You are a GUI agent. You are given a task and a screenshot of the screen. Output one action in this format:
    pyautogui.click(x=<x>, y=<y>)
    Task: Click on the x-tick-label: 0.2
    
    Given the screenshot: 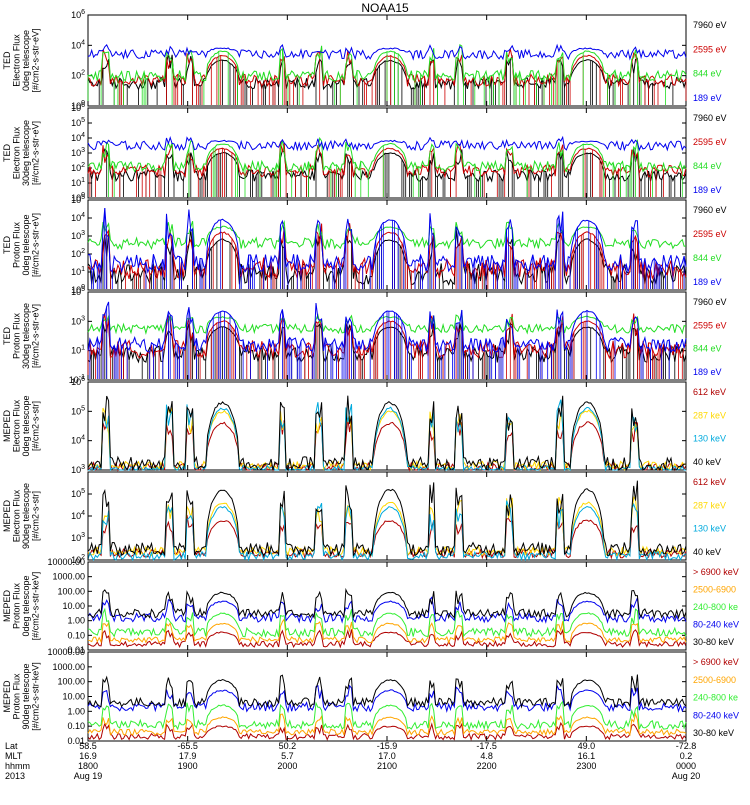 What is the action you would take?
    pyautogui.click(x=686, y=756)
    